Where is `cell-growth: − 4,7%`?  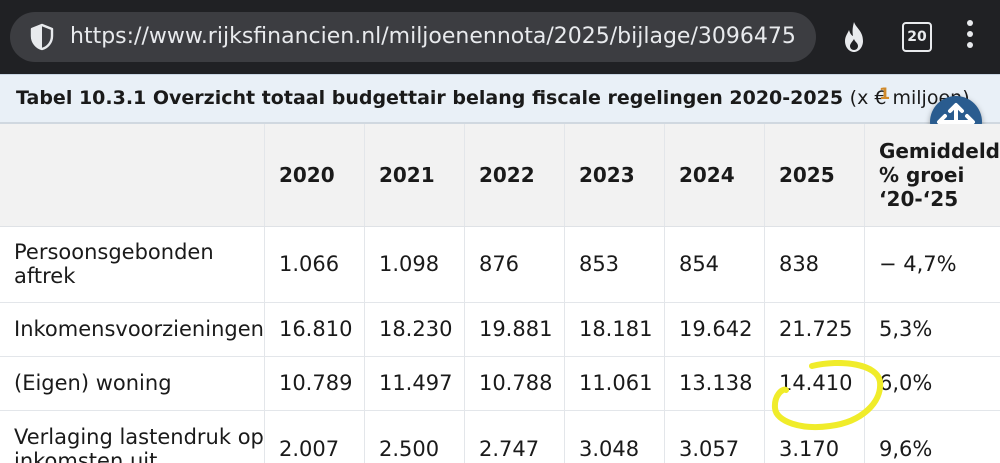 cell-growth: − 4,7% is located at coordinates (917, 264).